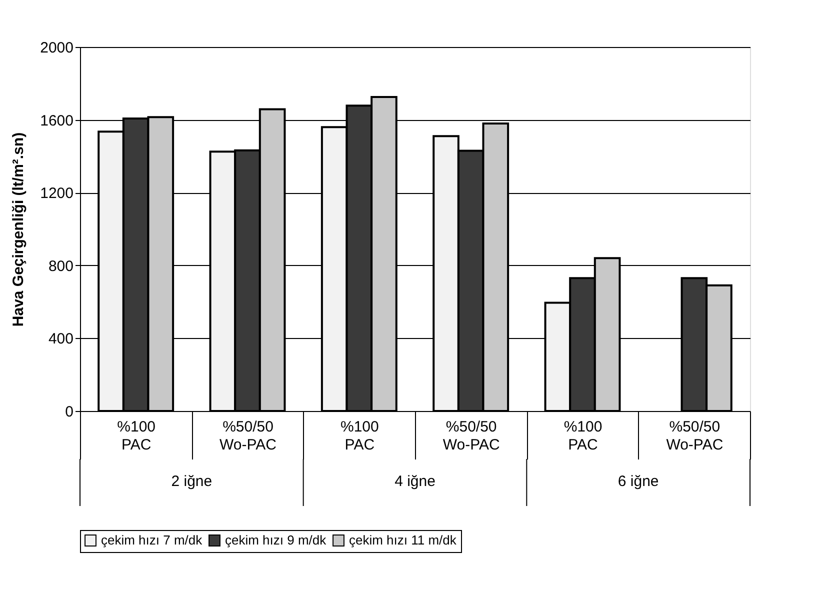 The image size is (830, 608). I want to click on legend-label: çekim hızı 7 m/dk, so click(152, 540).